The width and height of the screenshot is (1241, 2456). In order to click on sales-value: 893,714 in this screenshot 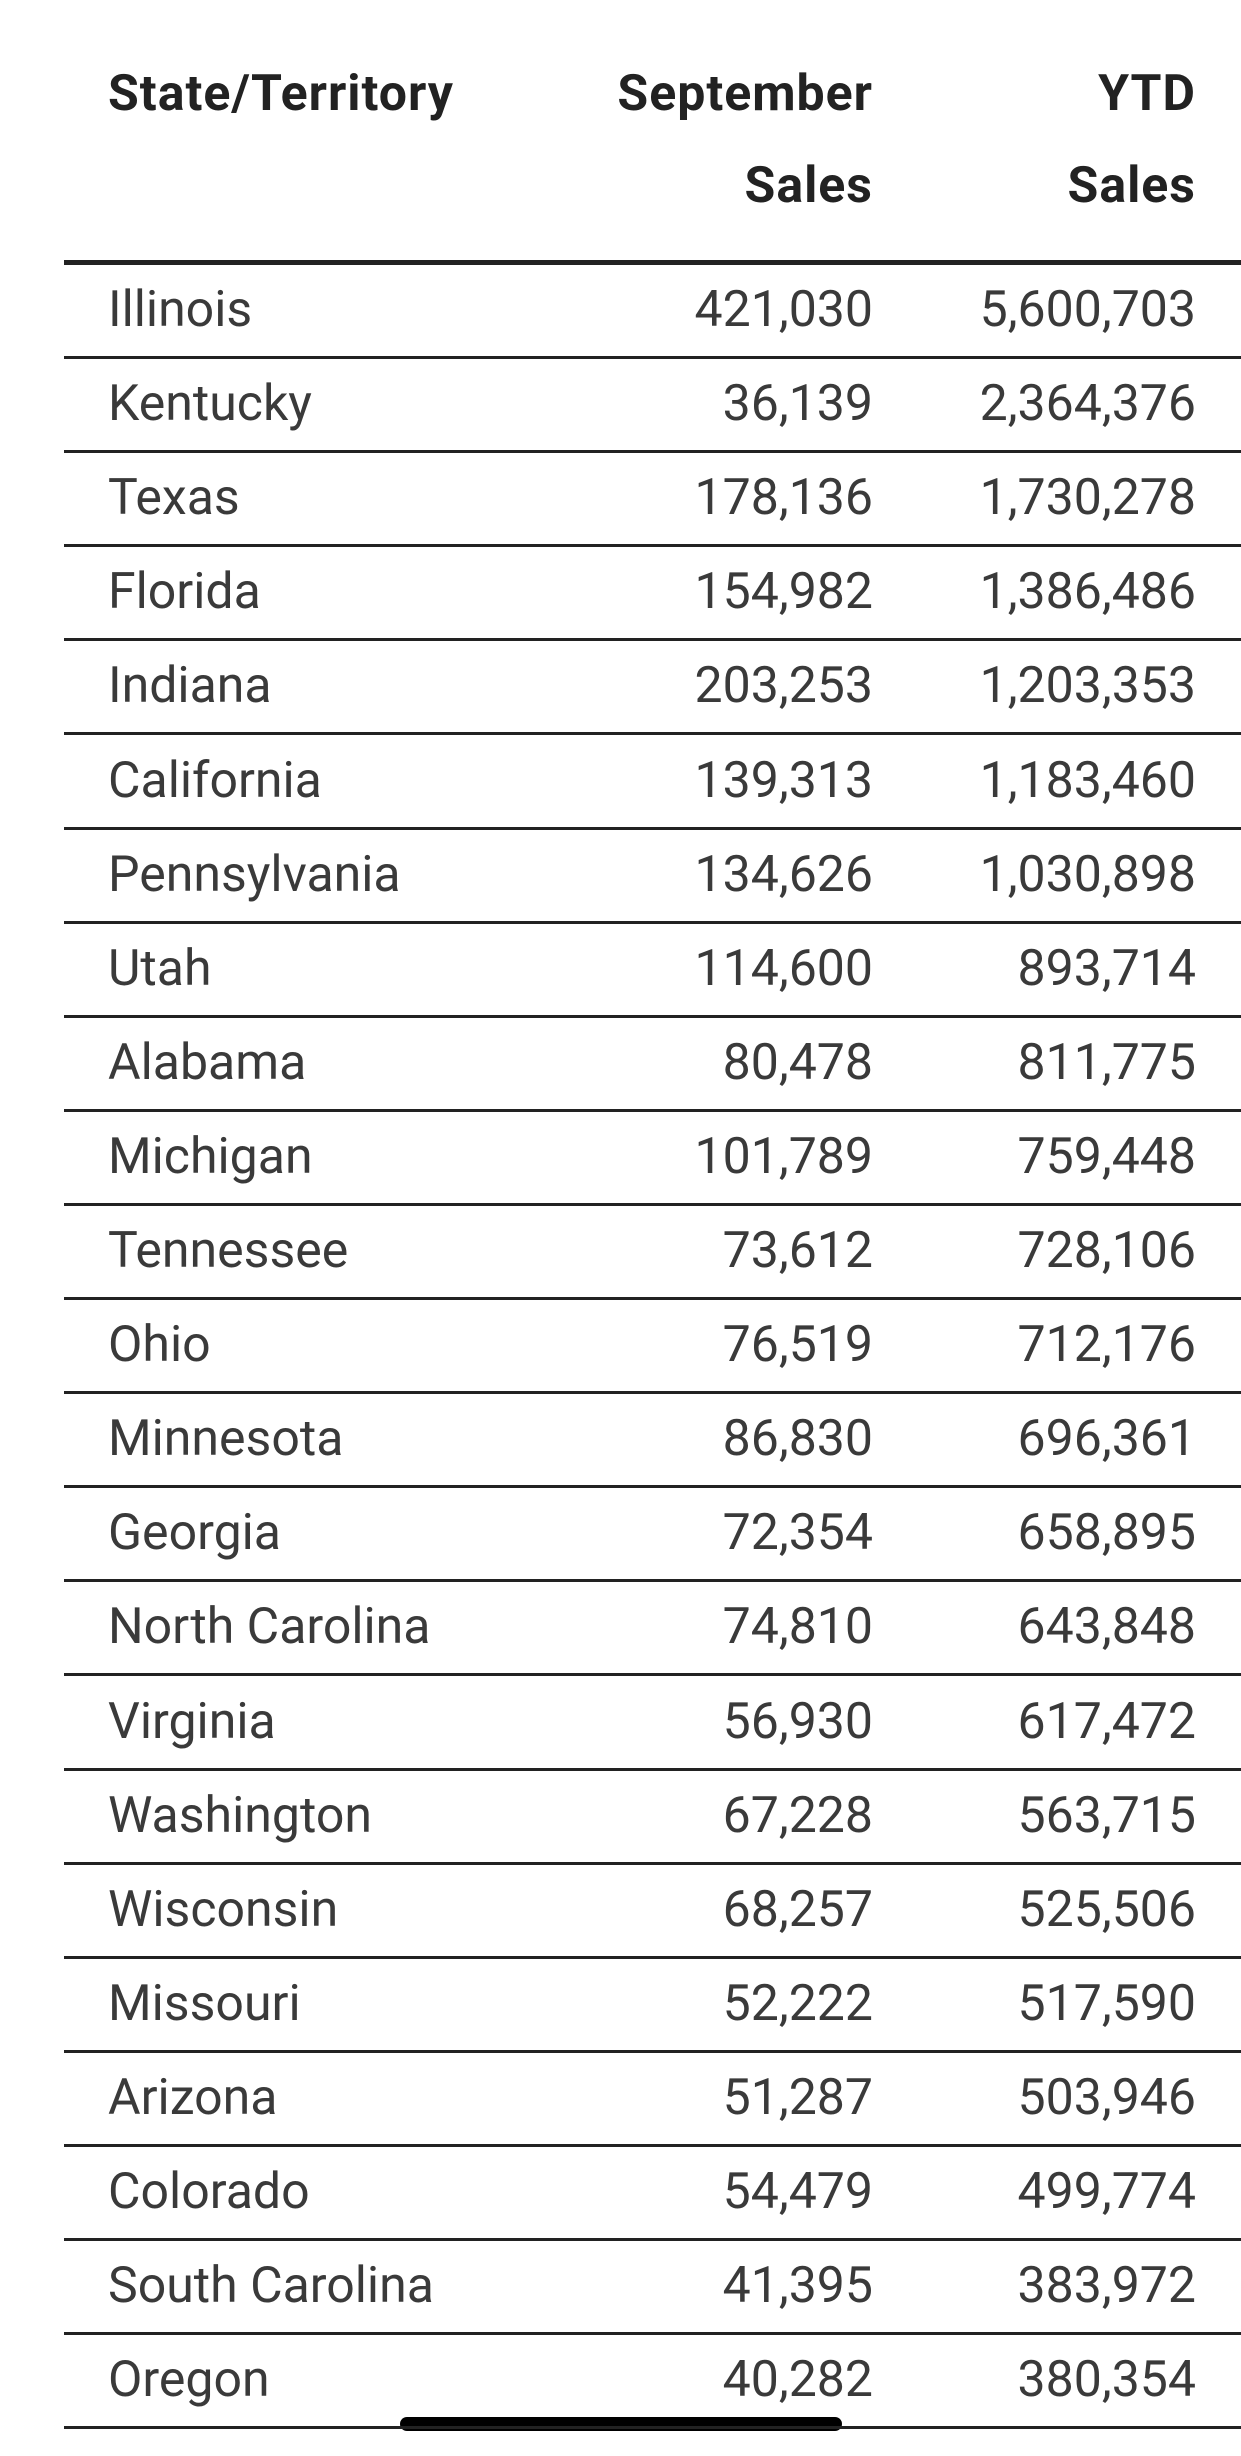, I will do `click(1106, 968)`.